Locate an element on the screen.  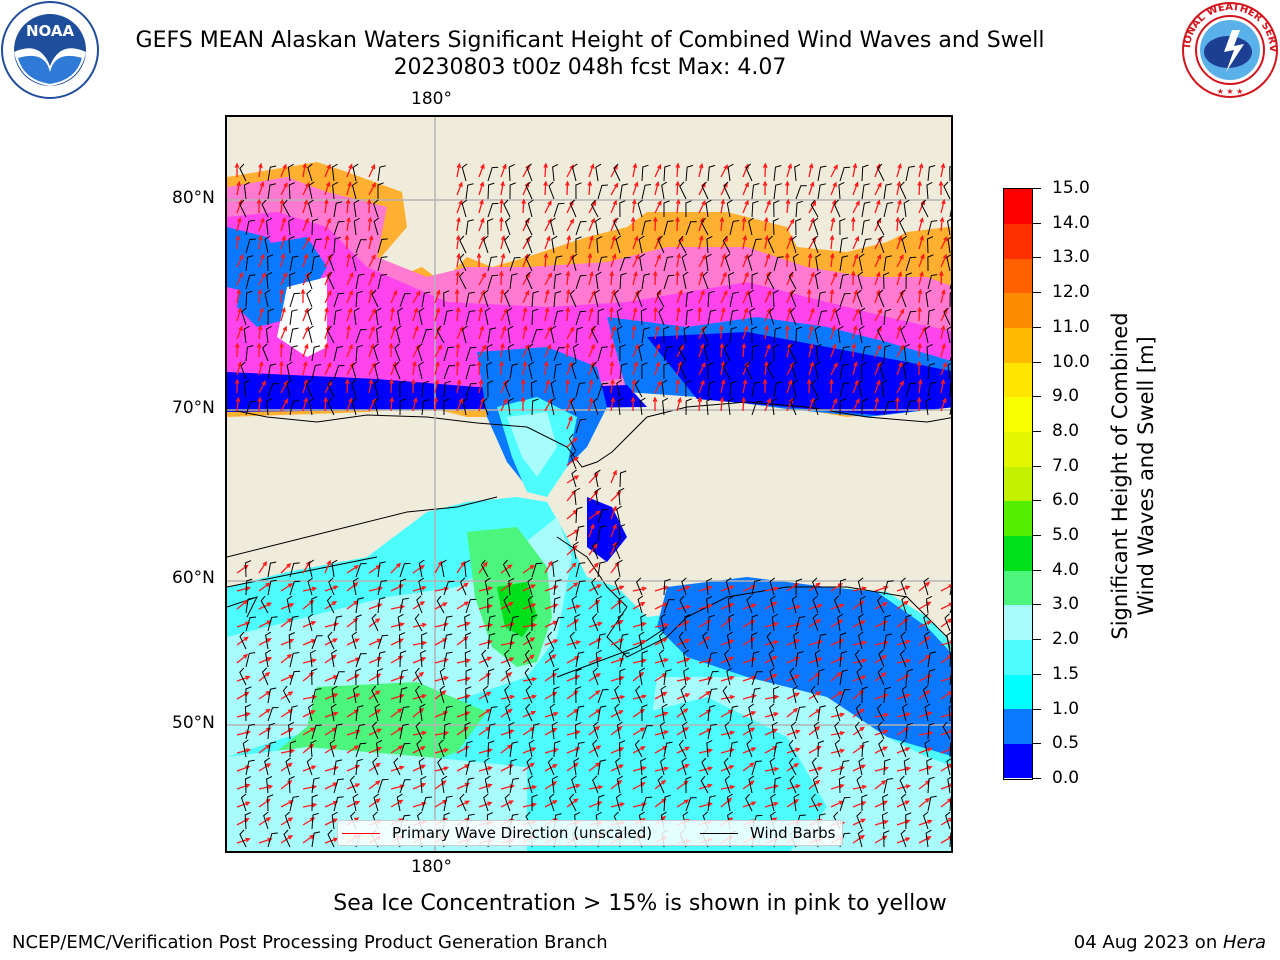
lat-label-60: 60°N is located at coordinates (193, 578).